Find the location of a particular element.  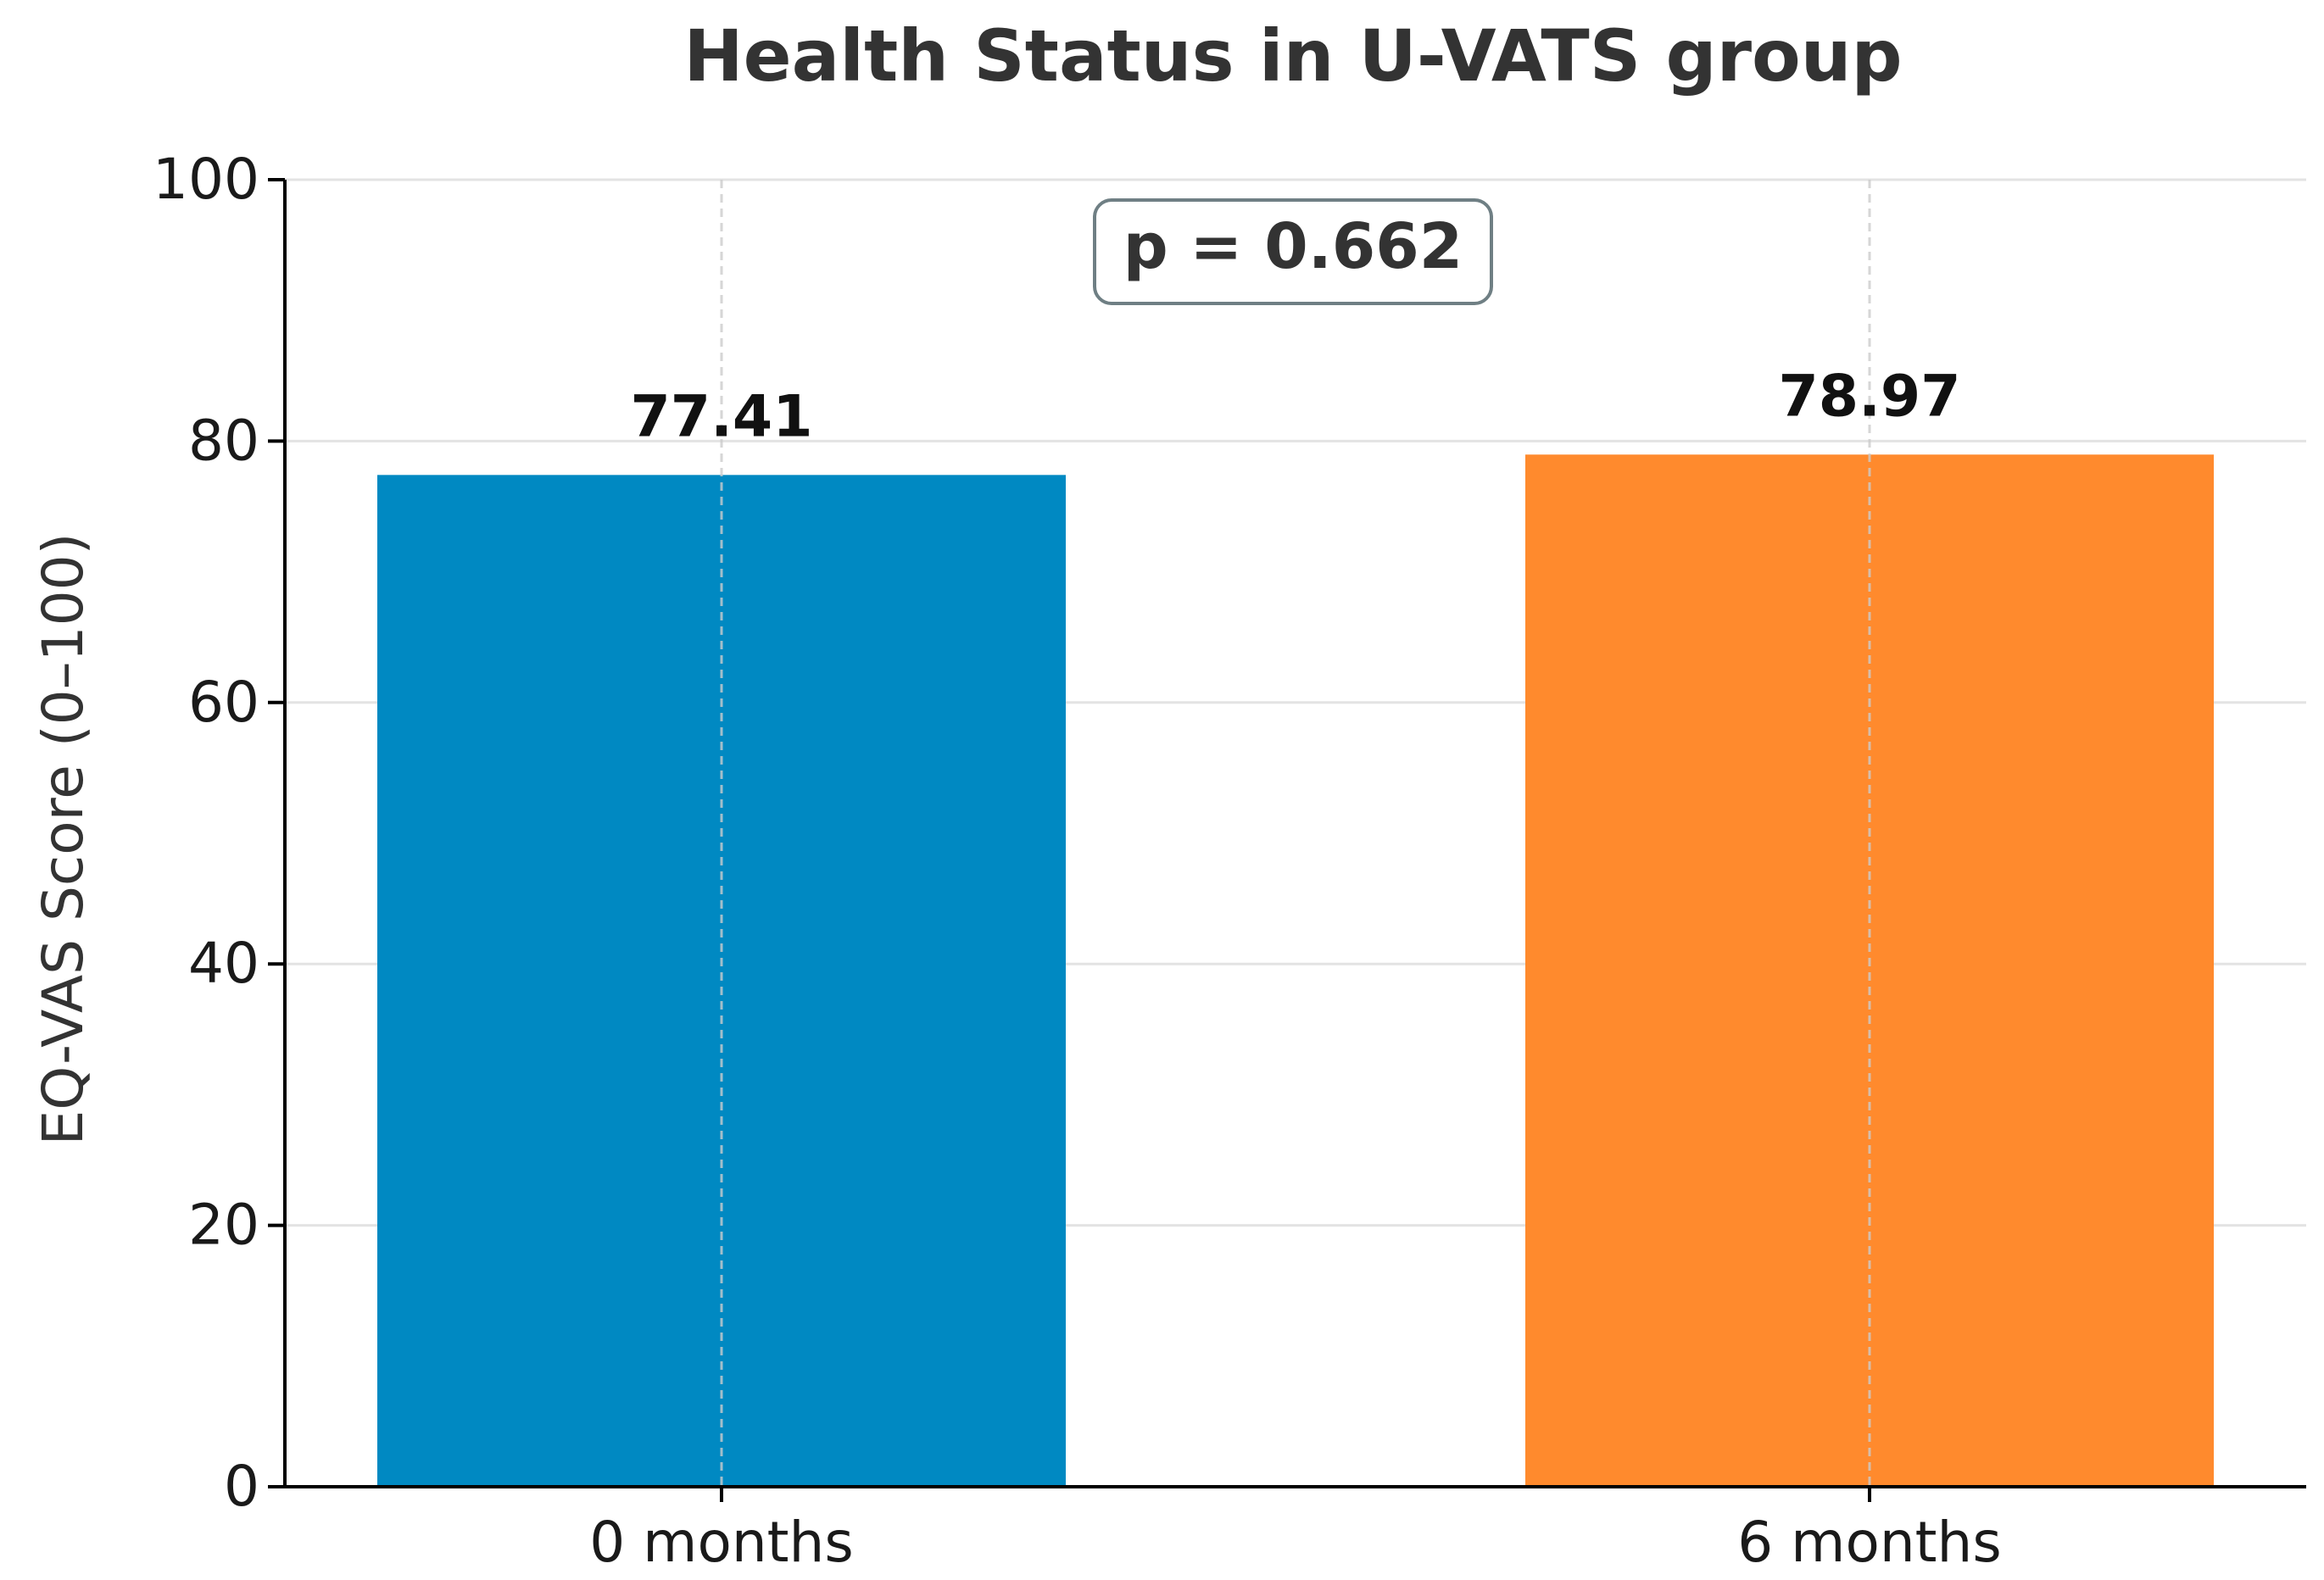

p-value-text: p = 0.662 is located at coordinates (1293, 247).